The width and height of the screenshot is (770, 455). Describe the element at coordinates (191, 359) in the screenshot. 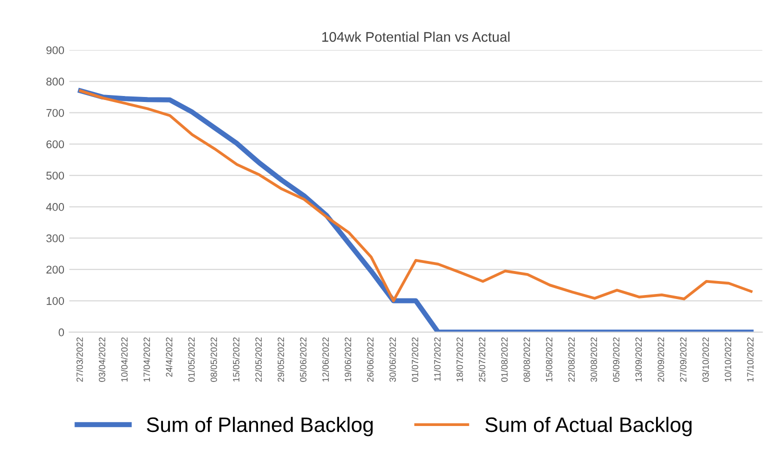

I see `x-tick-label: 01/05/2022` at that location.